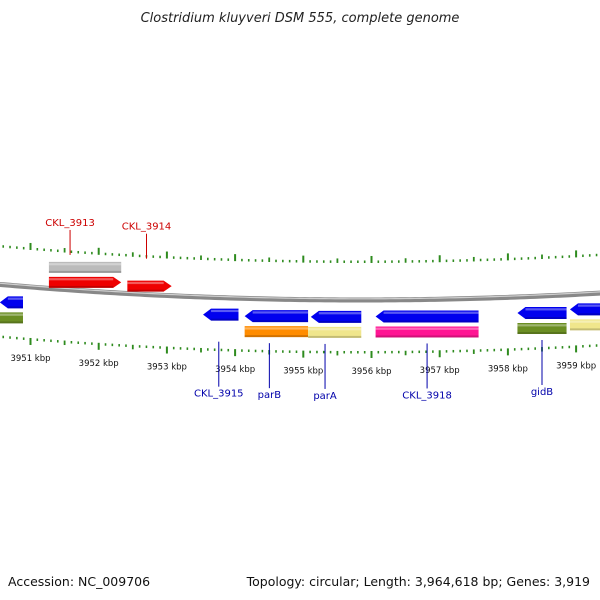 Image resolution: width=600 pixels, height=600 pixels. I want to click on feature-f-left-blue, so click(11, 302).